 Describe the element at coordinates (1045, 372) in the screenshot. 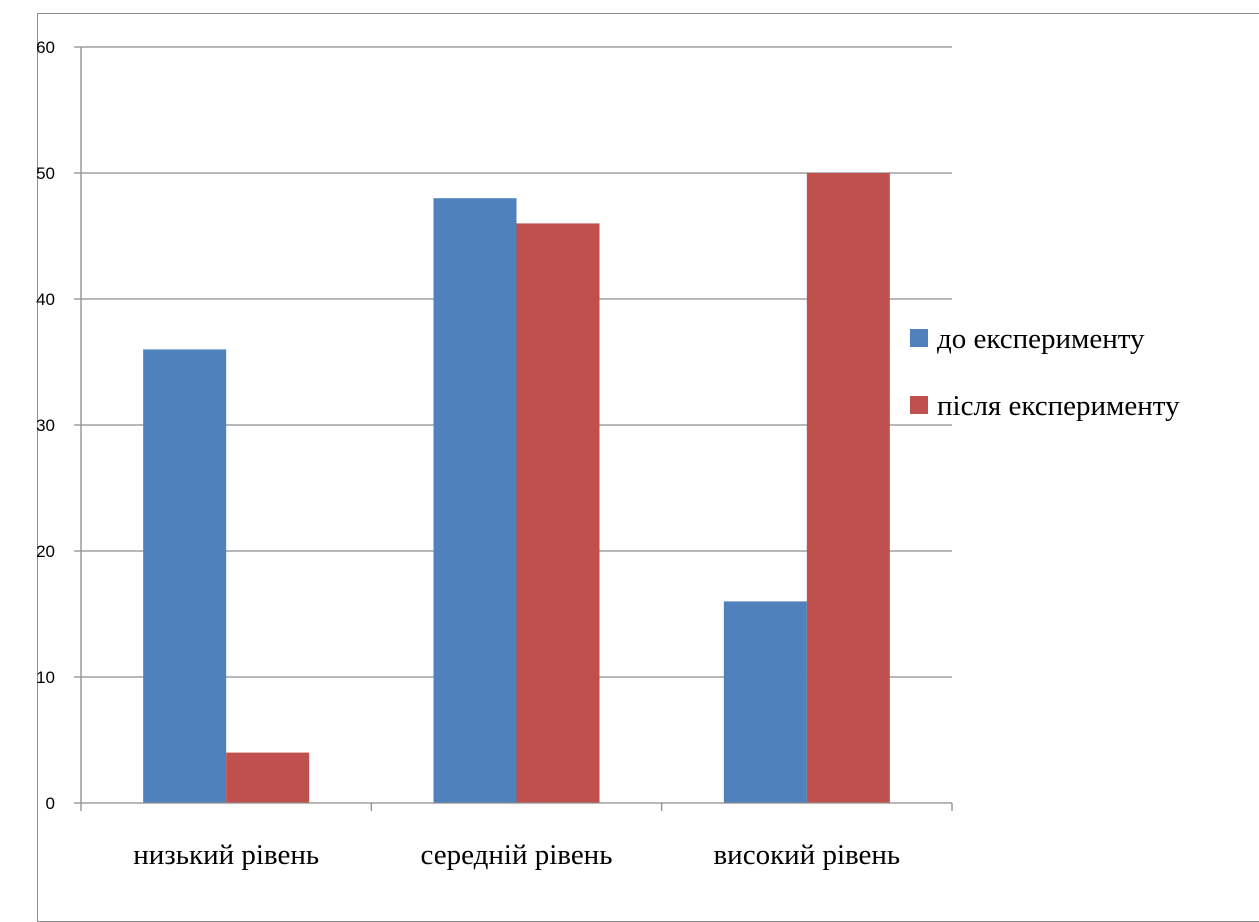

I see `legend: до експерименту після експерименту` at that location.